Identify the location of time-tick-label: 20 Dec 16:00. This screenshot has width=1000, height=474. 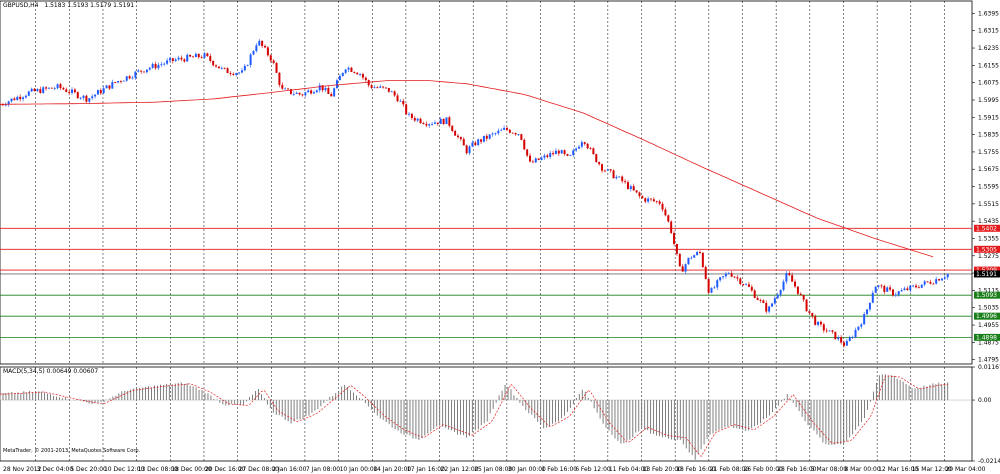
(225, 469).